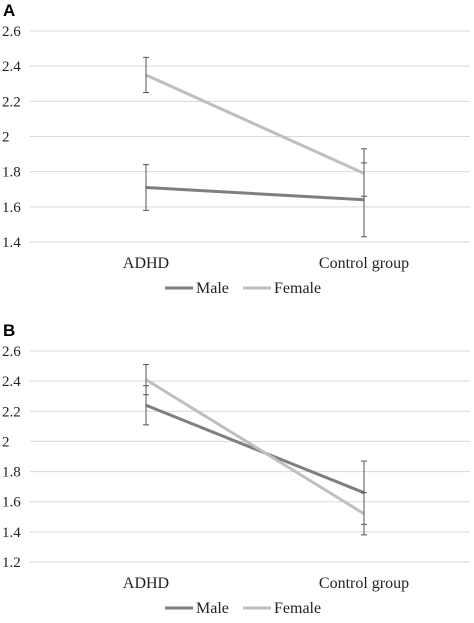 The width and height of the screenshot is (474, 623). I want to click on y-tick-label: 1.2, so click(11, 563).